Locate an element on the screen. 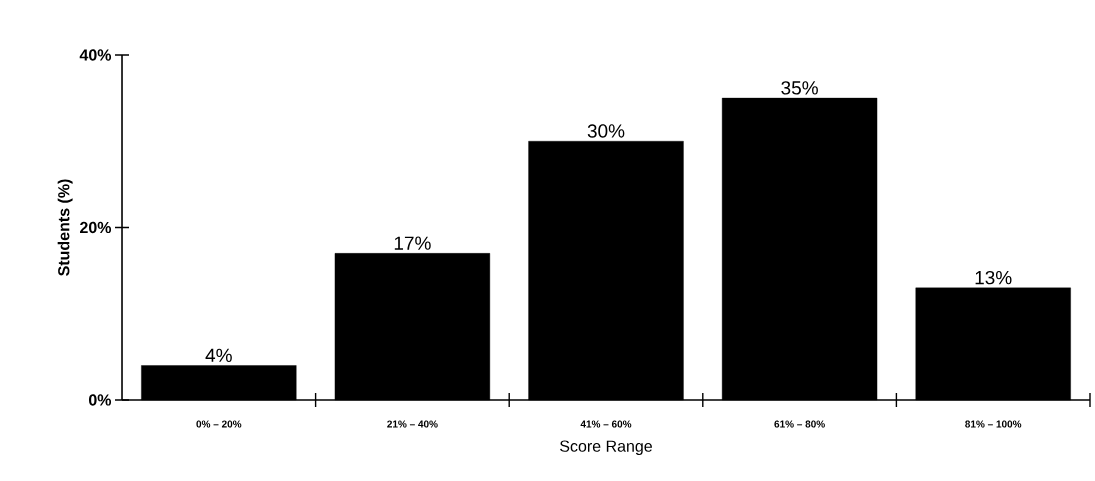 This screenshot has width=1095, height=481. data-label: 30% is located at coordinates (606, 131).